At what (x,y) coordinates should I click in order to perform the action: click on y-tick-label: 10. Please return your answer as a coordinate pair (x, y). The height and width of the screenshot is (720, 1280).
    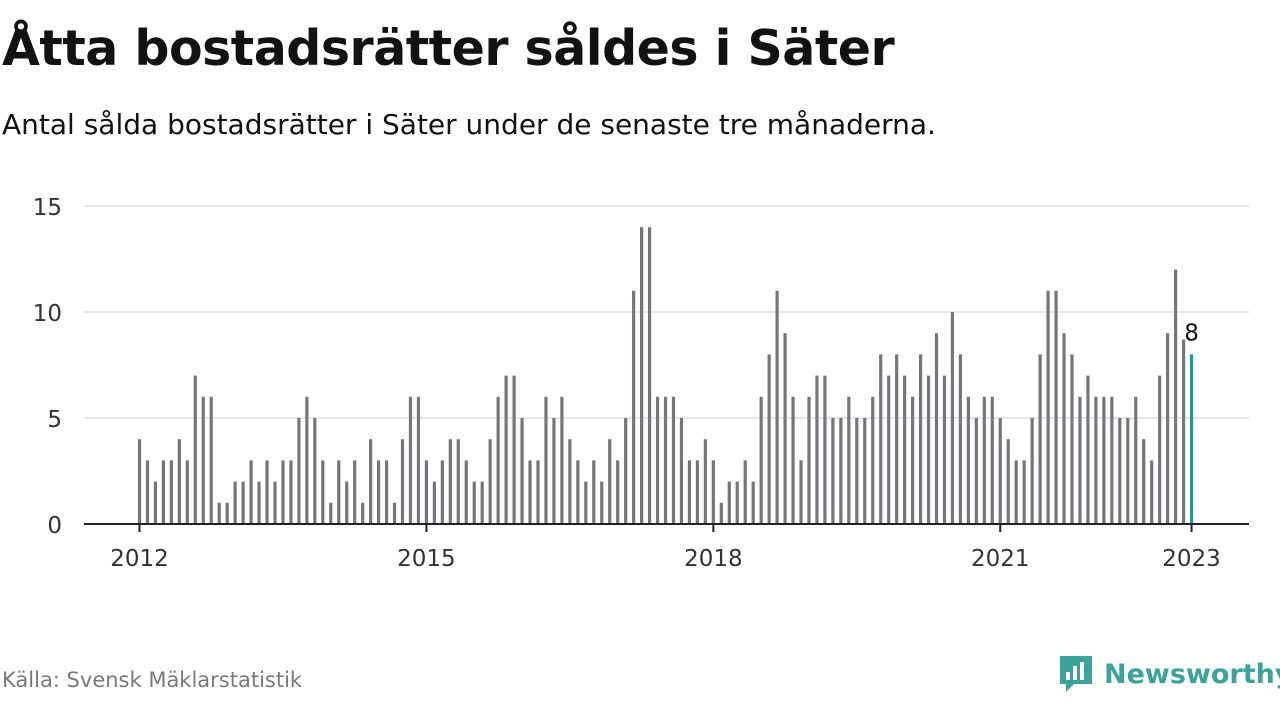
    Looking at the image, I should click on (47, 314).